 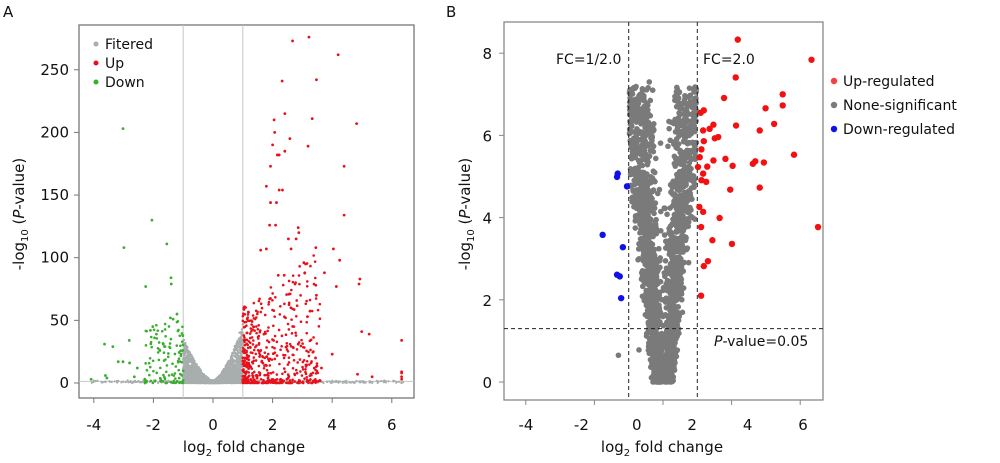 What do you see at coordinates (54, 70) in the screenshot?
I see `y-tick-label: 250` at bounding box center [54, 70].